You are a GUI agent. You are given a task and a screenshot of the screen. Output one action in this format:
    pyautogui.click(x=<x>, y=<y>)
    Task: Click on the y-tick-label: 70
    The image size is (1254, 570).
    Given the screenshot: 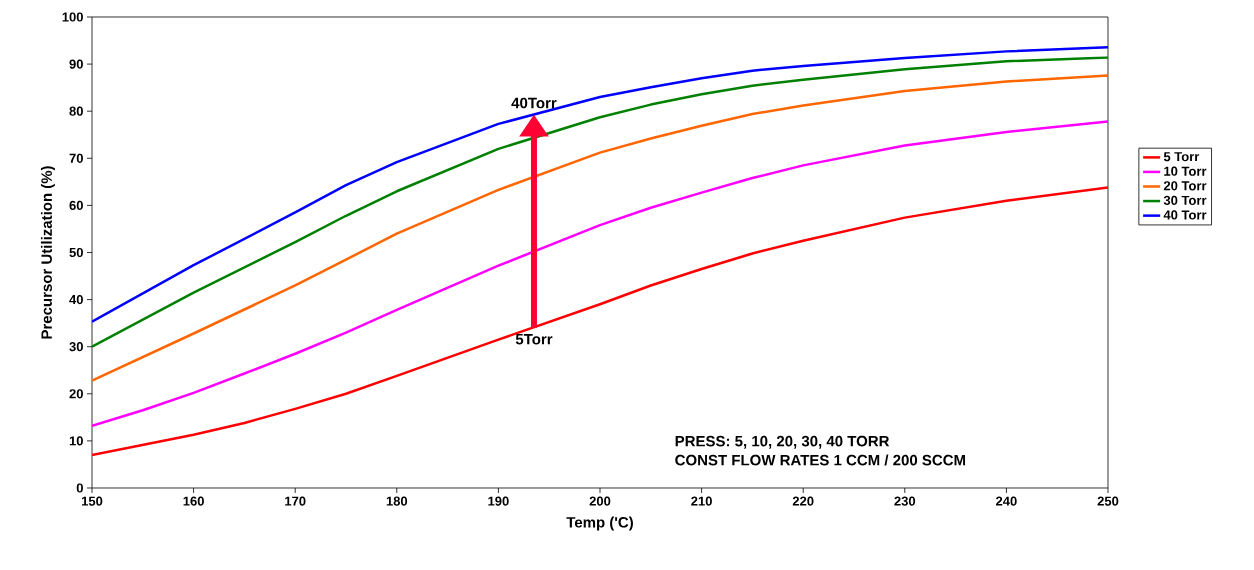 What is the action you would take?
    pyautogui.click(x=76, y=158)
    